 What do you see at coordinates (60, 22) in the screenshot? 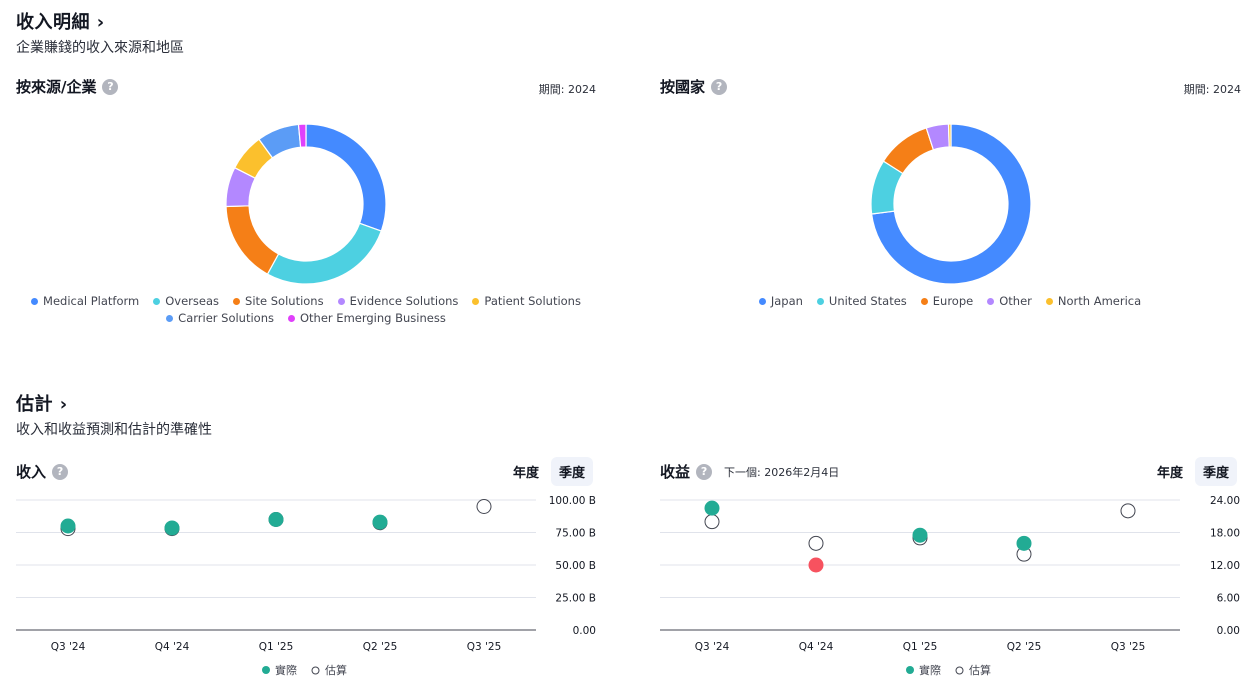
I see `revenue-breakdown-title: 收入明細 ›` at bounding box center [60, 22].